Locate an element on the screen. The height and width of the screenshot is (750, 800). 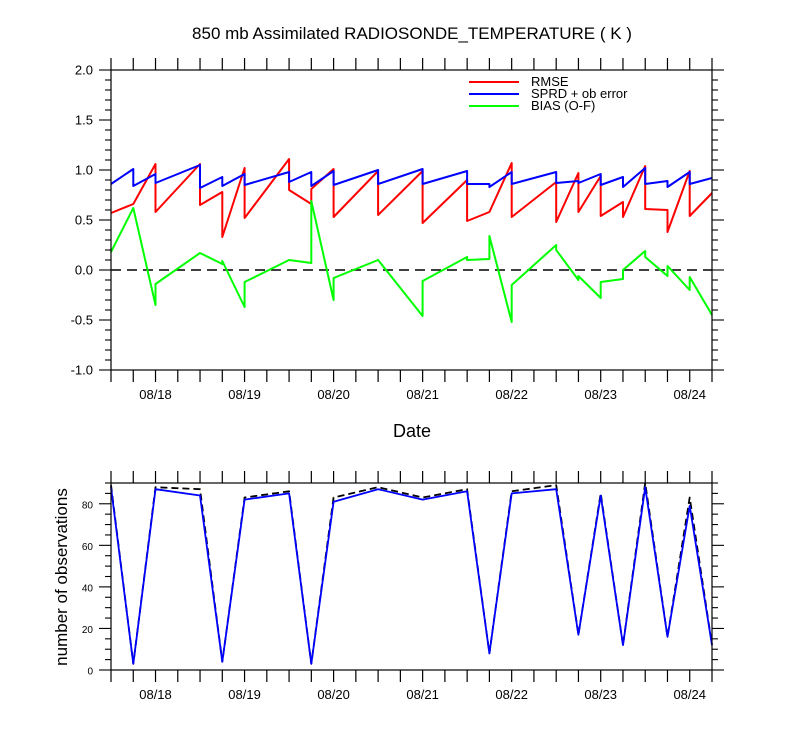
y-tick-label: -0.5 is located at coordinates (82, 320).